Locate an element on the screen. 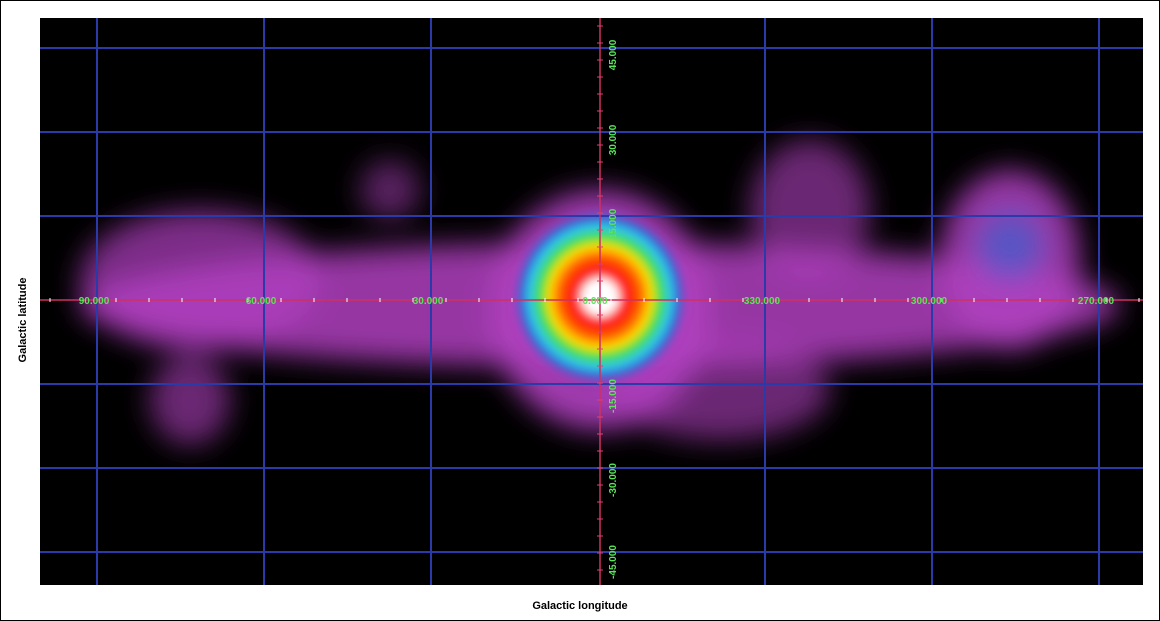 This screenshot has width=1160, height=621. y-axis-label: Galactic latitude is located at coordinates (23, 320).